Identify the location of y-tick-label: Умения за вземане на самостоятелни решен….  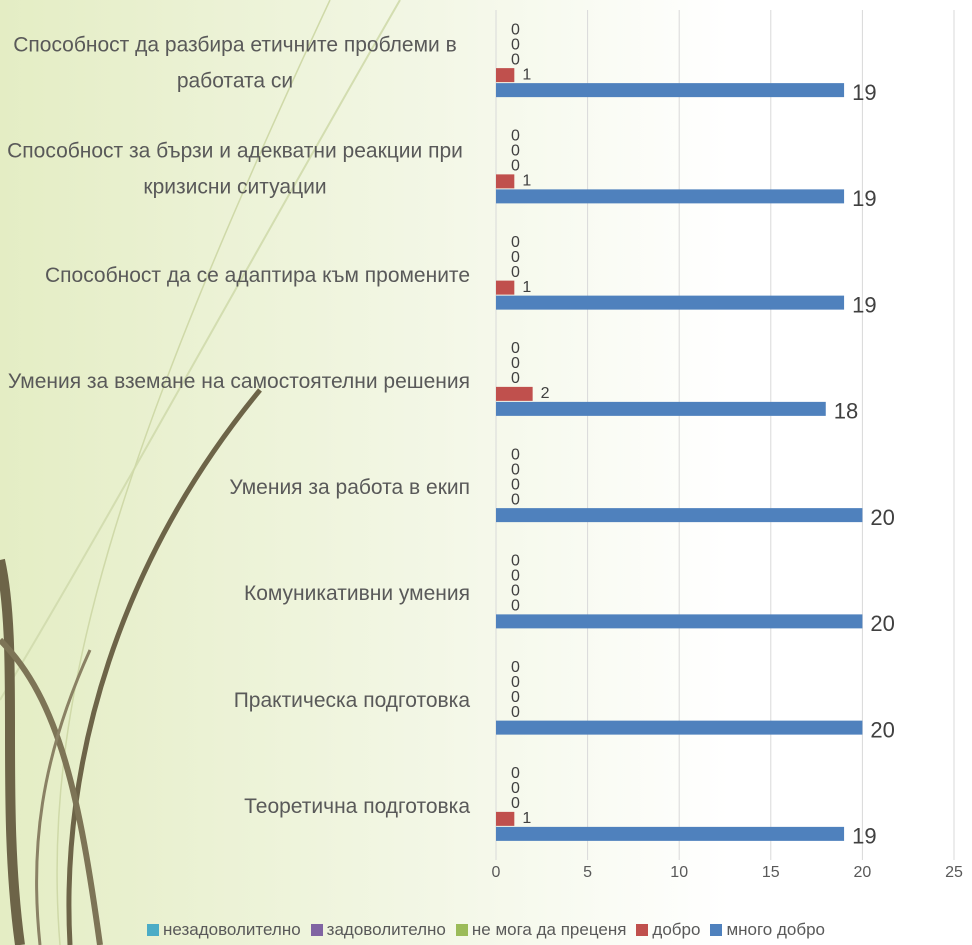
(238, 382).